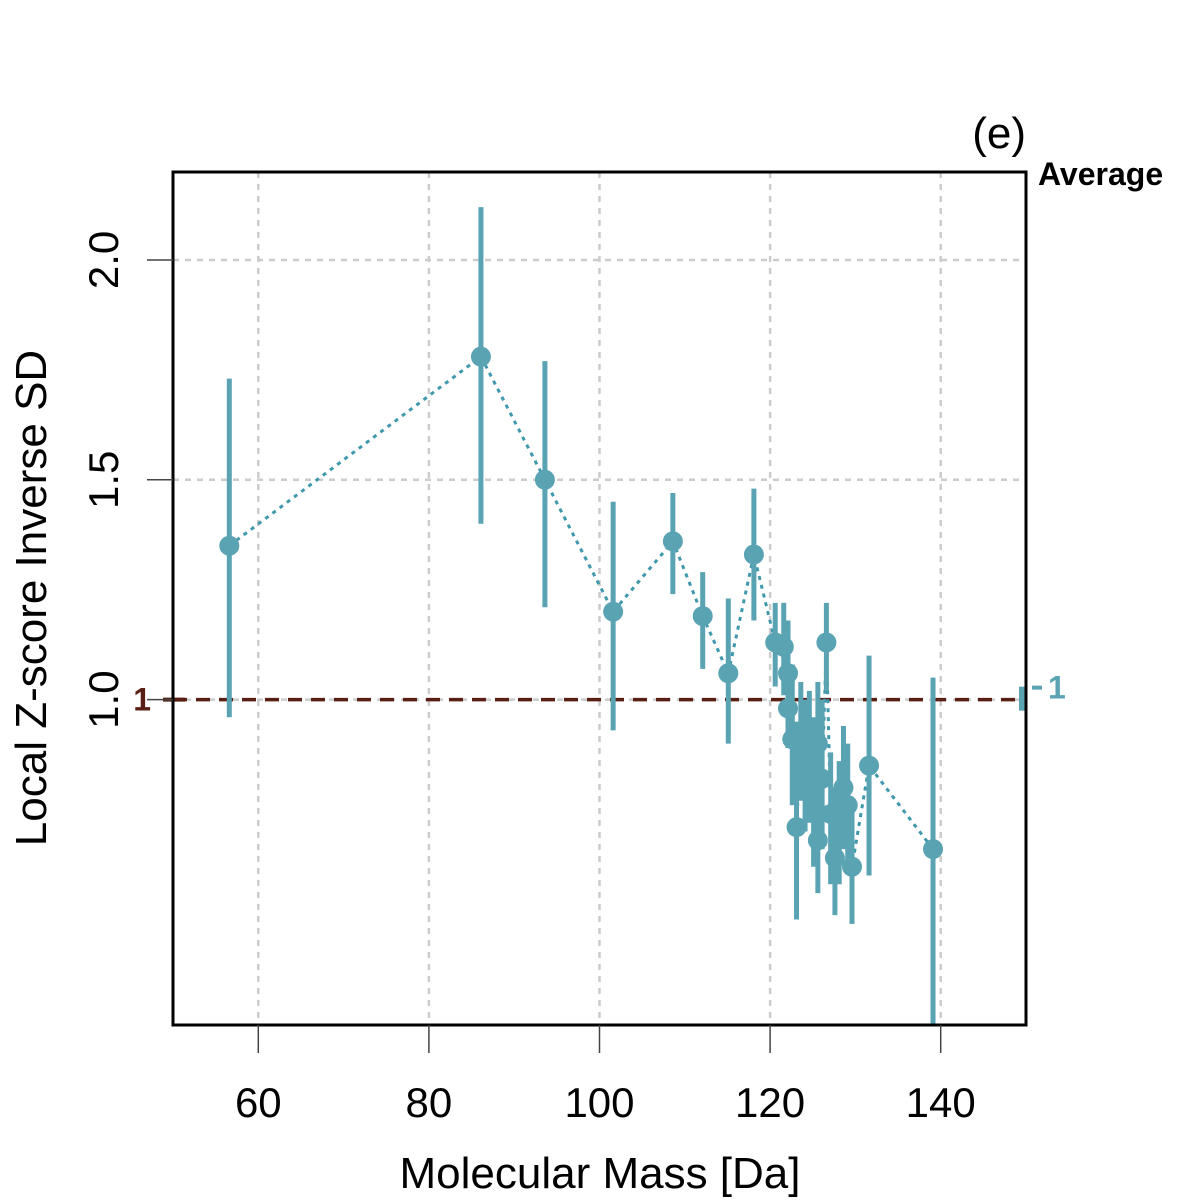  Describe the element at coordinates (103, 699) in the screenshot. I see `y-tick-label: 1.0` at that location.